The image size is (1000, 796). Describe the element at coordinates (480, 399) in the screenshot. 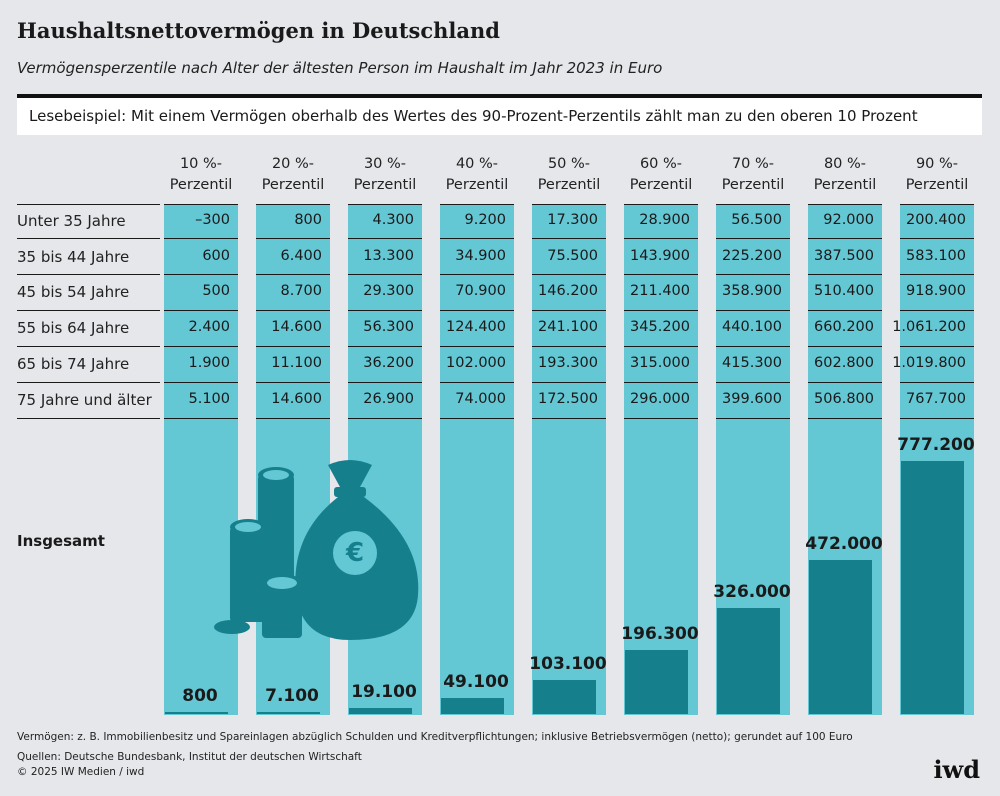

I see `table-cell: 74.000` at that location.